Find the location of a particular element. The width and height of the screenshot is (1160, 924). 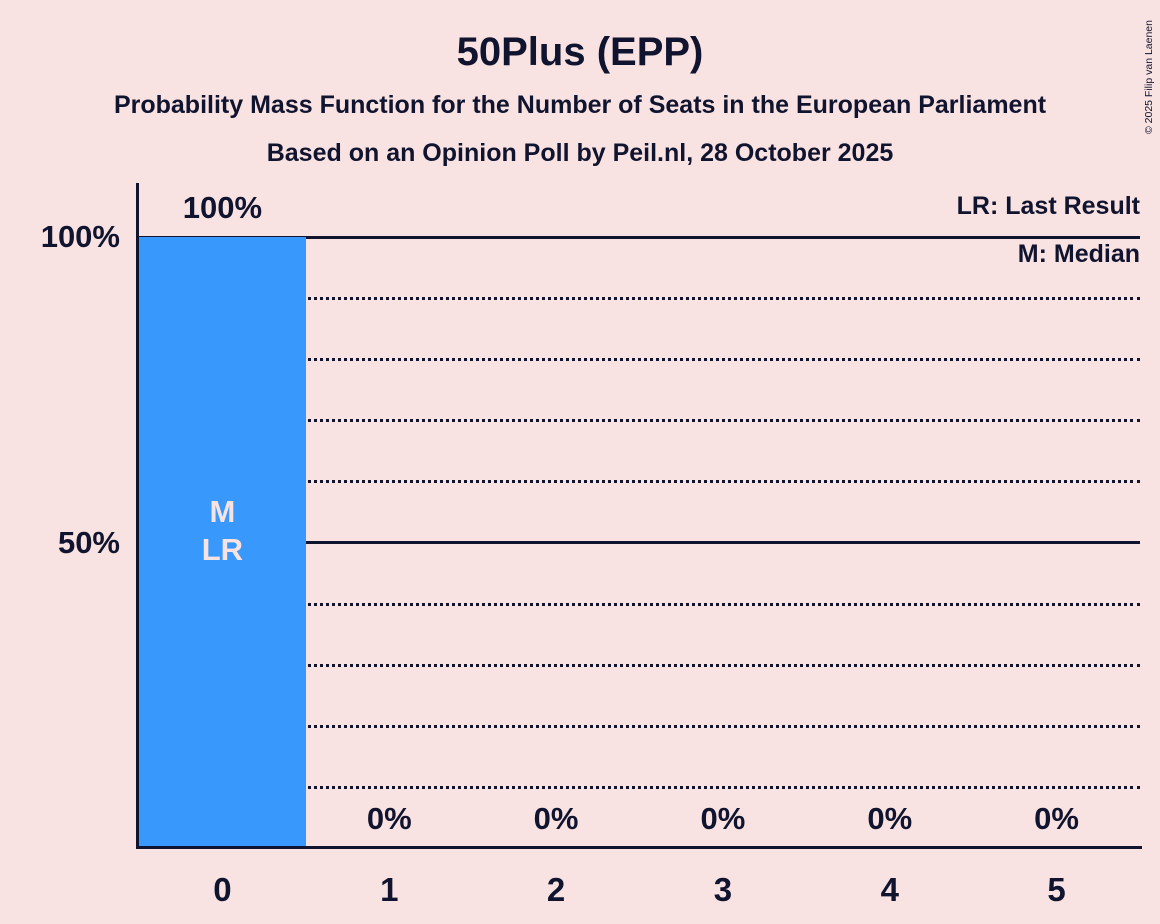

x-tick-label: 4 is located at coordinates (889, 889).